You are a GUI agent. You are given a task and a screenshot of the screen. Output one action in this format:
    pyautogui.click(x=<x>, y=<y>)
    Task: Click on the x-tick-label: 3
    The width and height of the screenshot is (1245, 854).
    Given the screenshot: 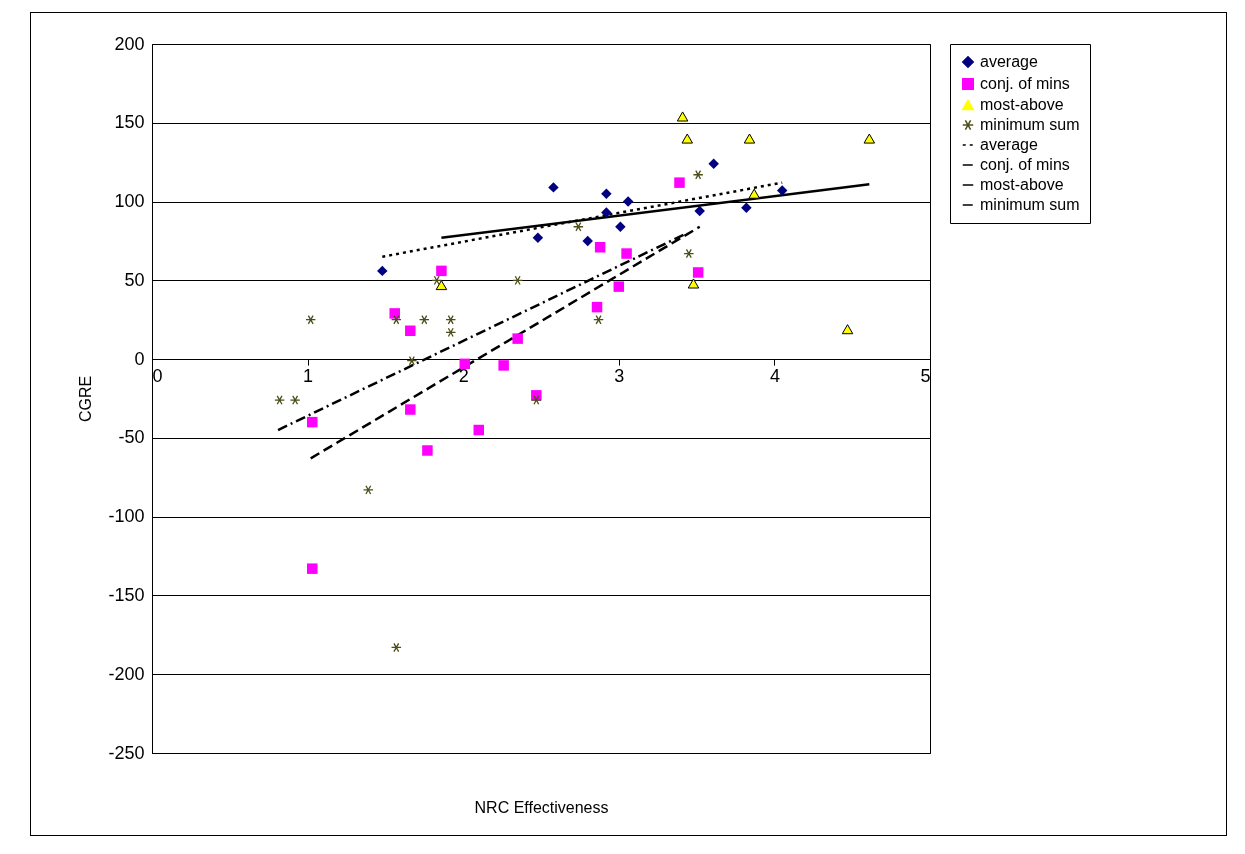 What is the action you would take?
    pyautogui.click(x=619, y=375)
    